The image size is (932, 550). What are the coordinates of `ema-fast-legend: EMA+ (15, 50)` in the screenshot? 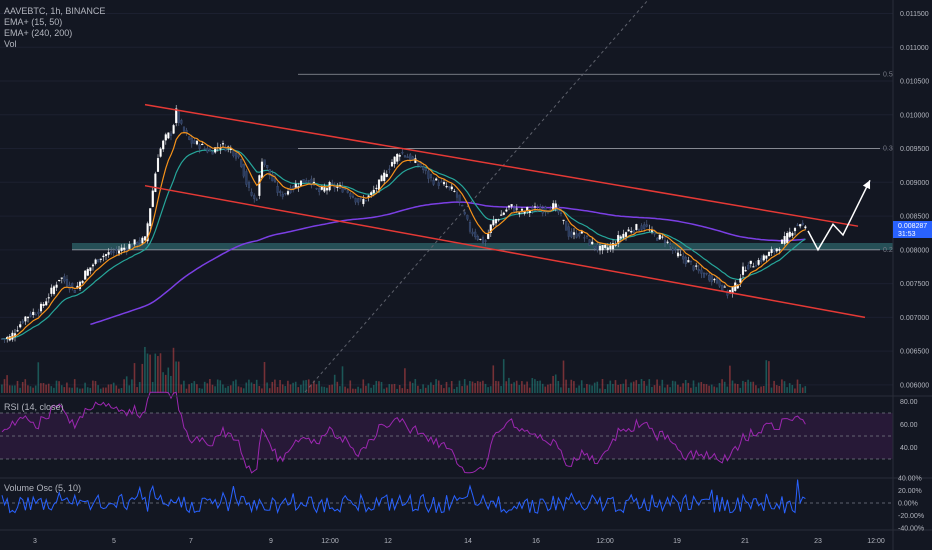 It's located at (33, 22).